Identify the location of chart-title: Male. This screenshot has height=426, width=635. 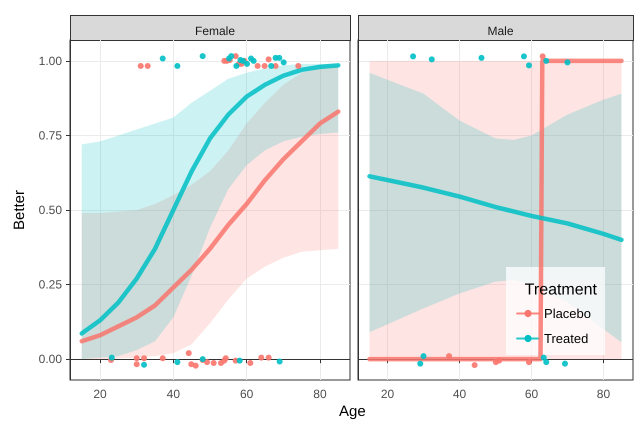
(500, 31).